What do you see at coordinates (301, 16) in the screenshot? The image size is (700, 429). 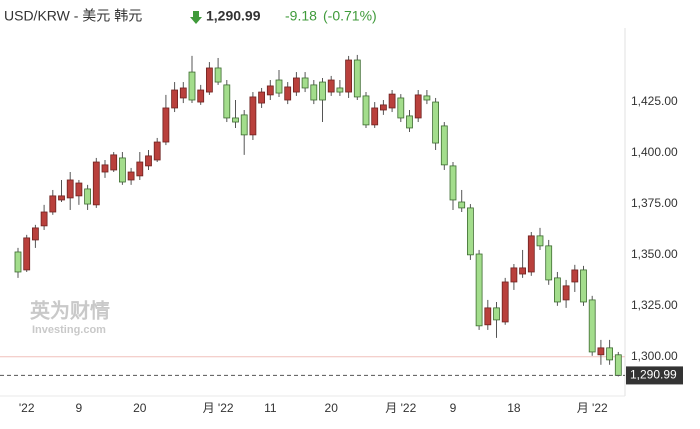 I see `change: -9.18` at bounding box center [301, 16].